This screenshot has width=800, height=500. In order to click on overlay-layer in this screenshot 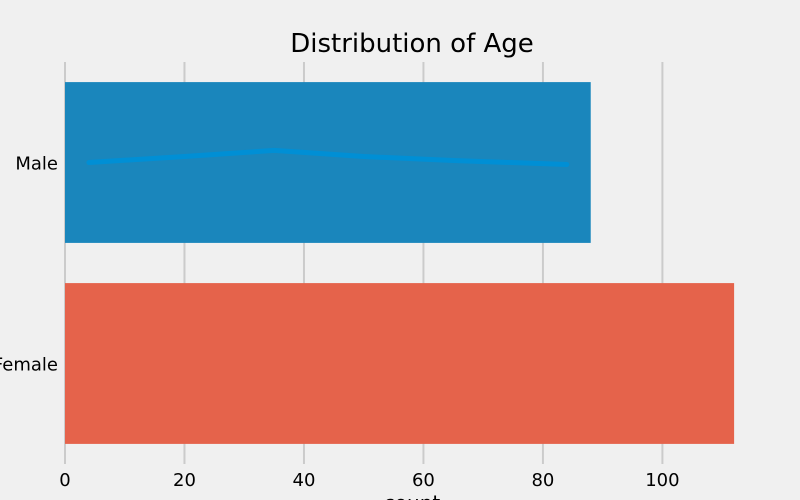, I will do `click(328, 157)`.